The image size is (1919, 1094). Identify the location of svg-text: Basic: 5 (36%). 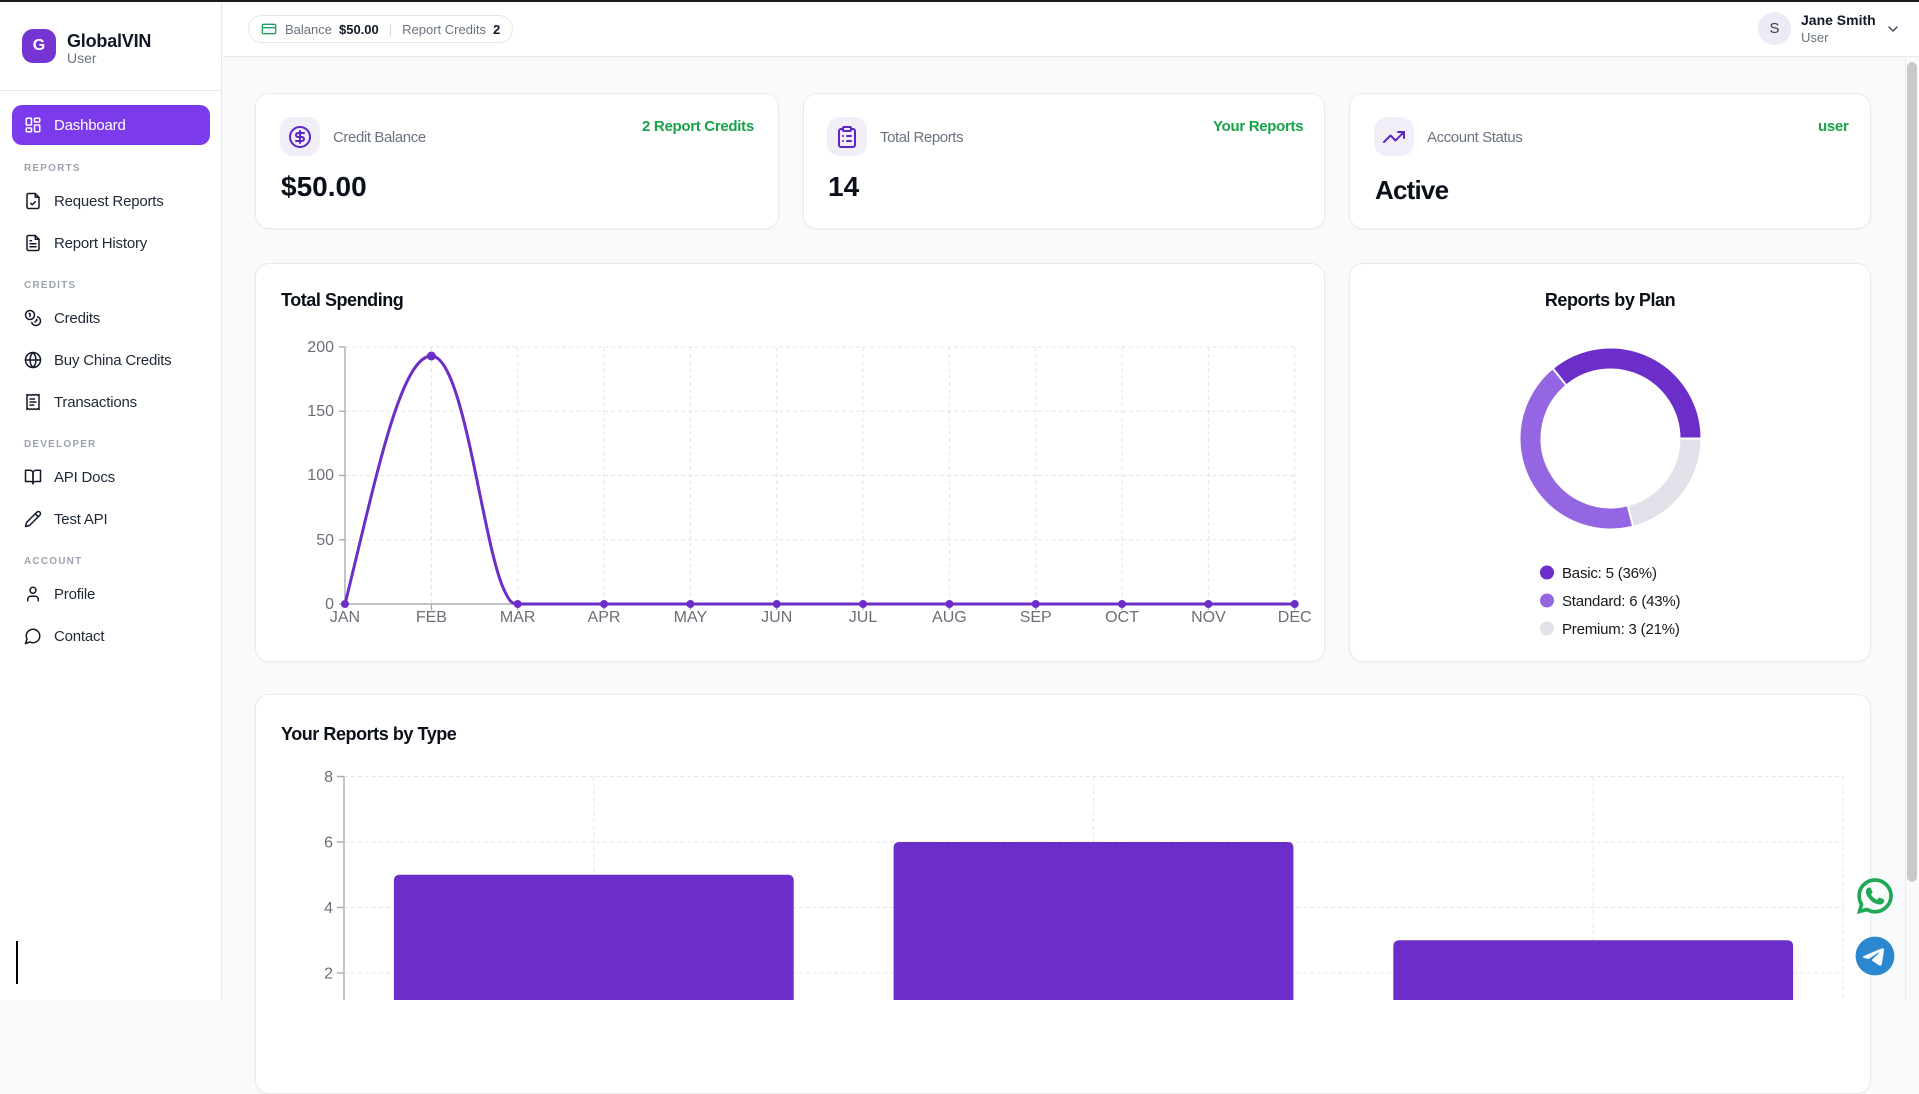
(1609, 573).